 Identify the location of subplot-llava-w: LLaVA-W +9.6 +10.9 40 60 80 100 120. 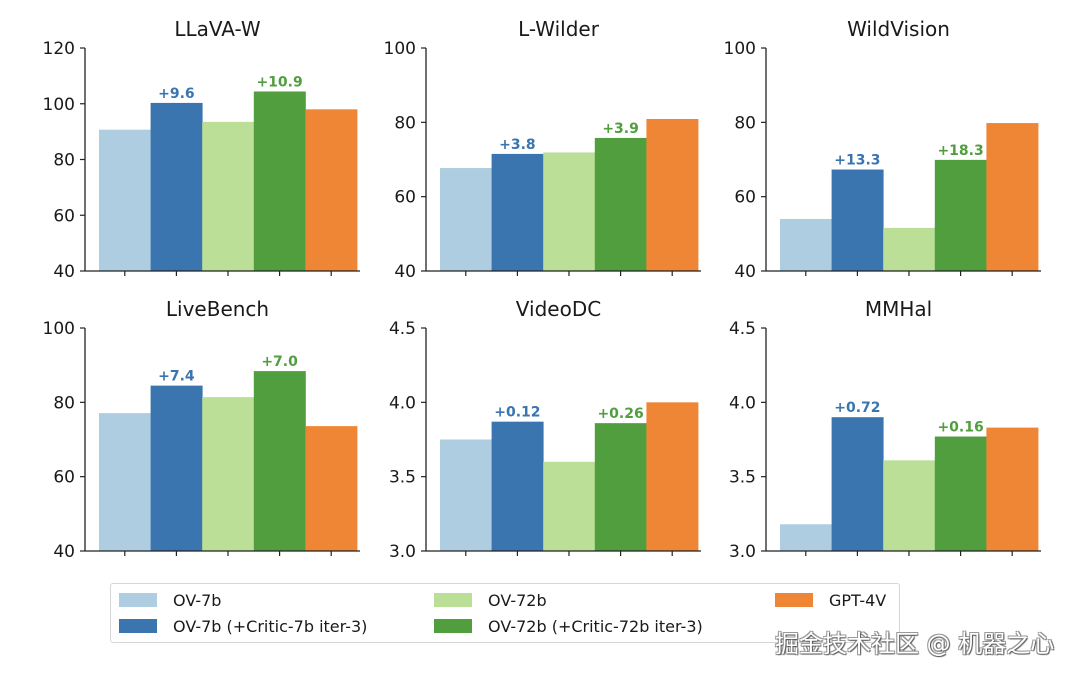
(201, 149).